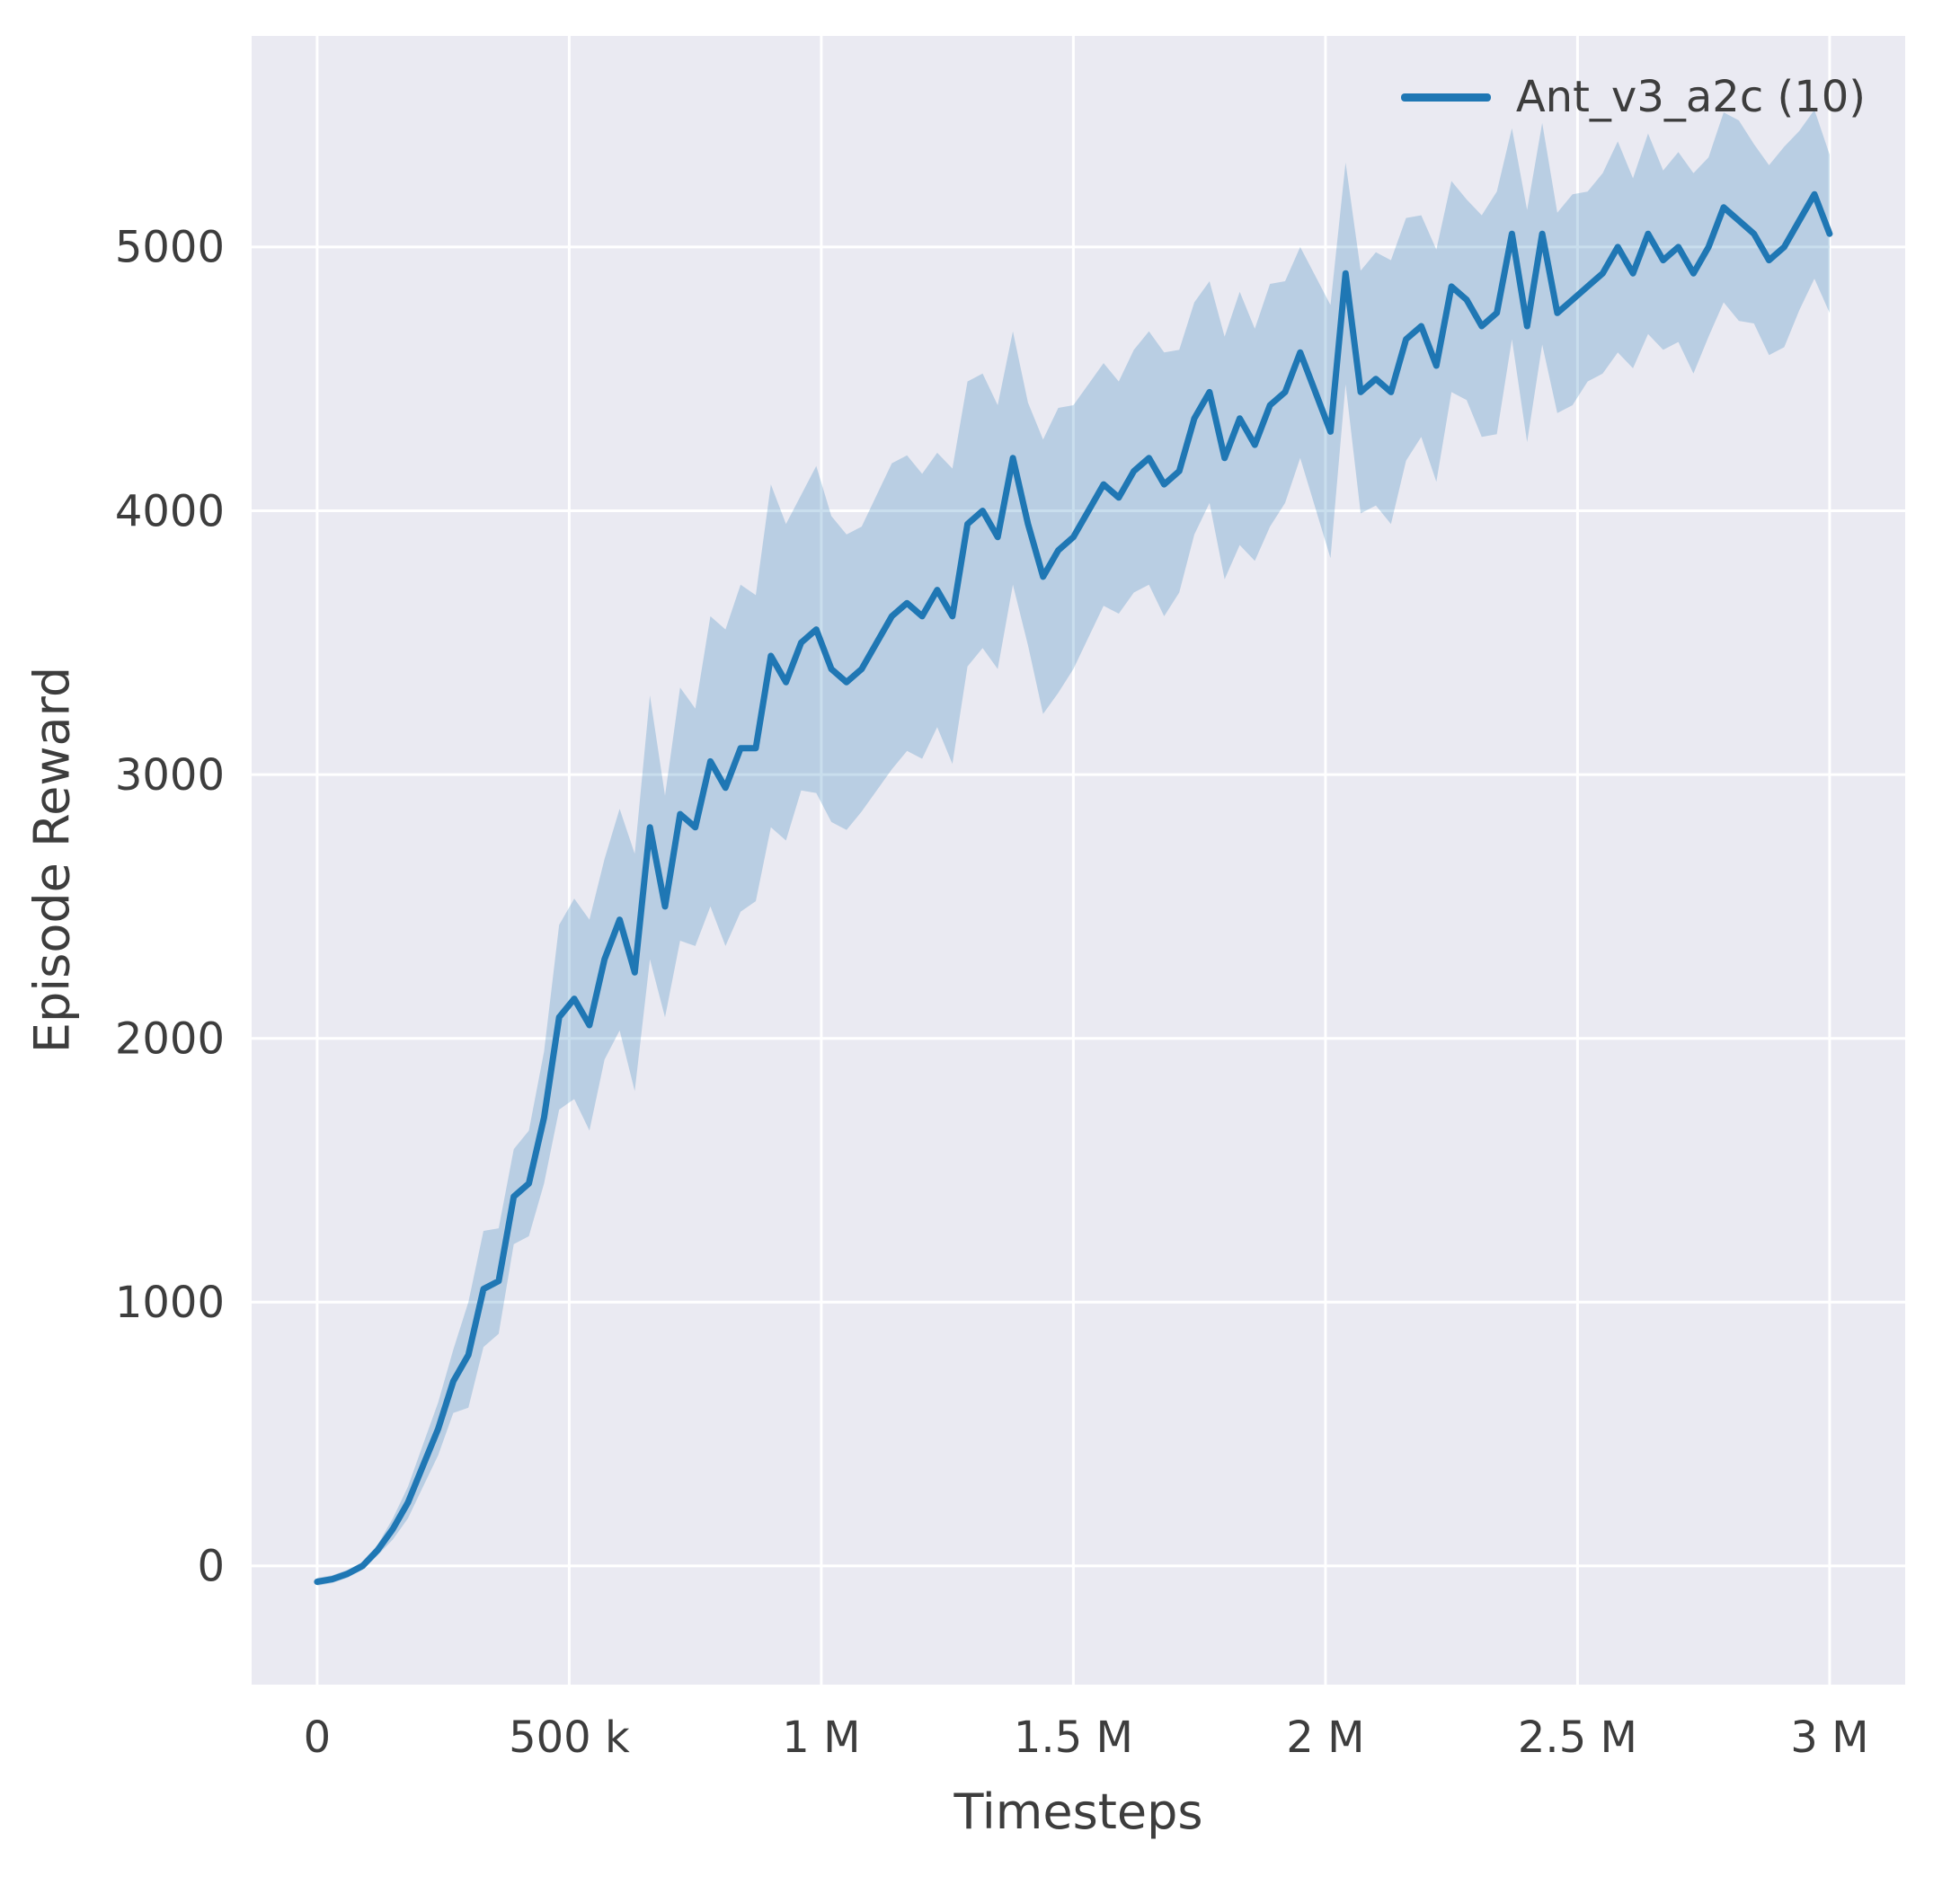 Image resolution: width=1960 pixels, height=1885 pixels. Describe the element at coordinates (1078, 1811) in the screenshot. I see `x-axis-label: Timesteps` at that location.